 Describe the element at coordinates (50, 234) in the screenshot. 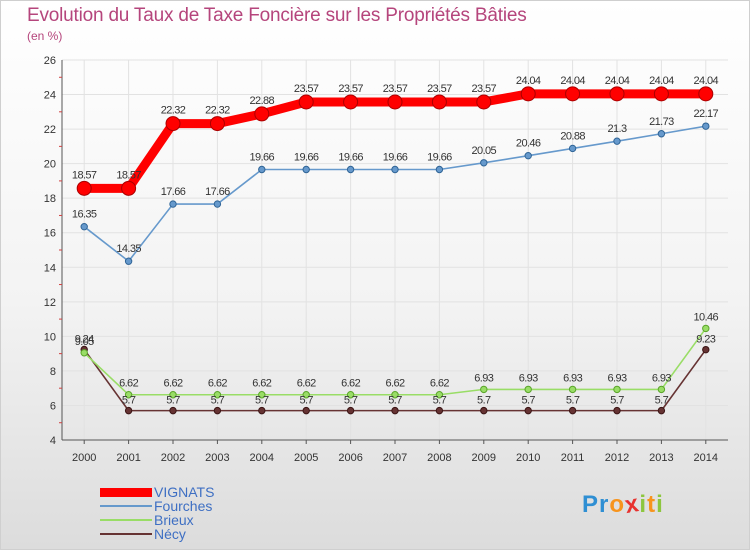

I see `y-tick-label: 16` at that location.